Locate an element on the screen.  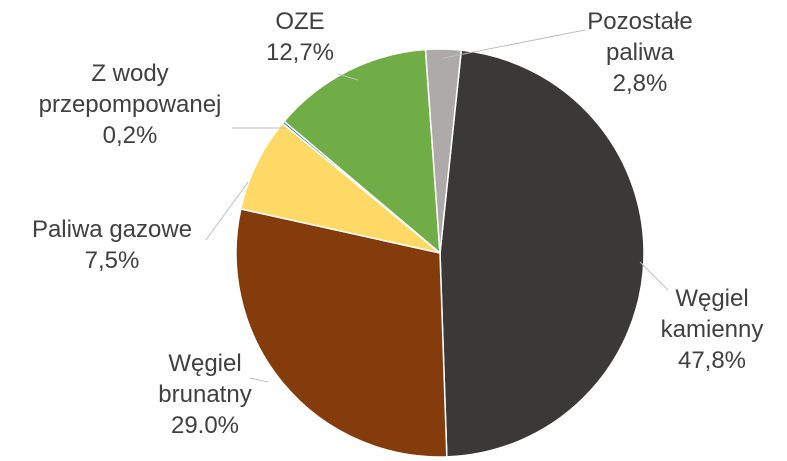
data-label: Węgiel kamienny 47,8% is located at coordinates (712, 329).